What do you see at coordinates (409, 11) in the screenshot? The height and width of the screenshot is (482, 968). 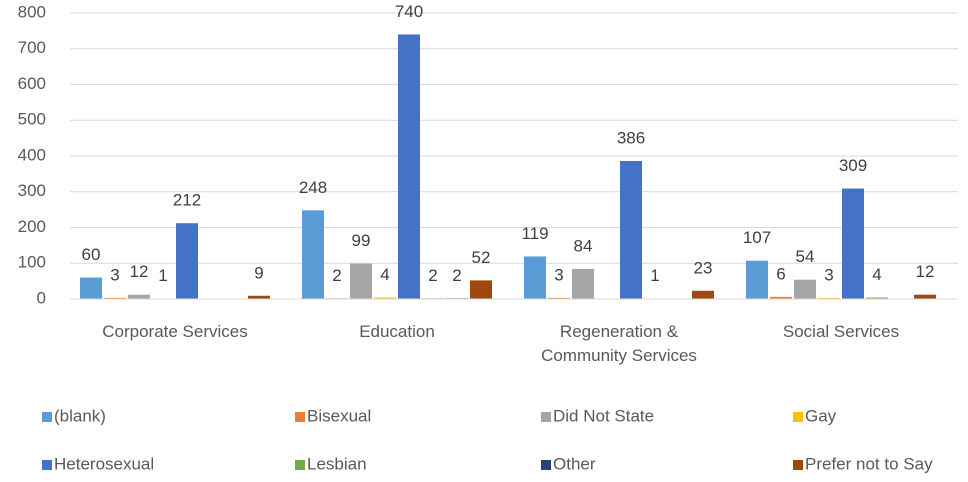 I see `data-label: 740` at bounding box center [409, 11].